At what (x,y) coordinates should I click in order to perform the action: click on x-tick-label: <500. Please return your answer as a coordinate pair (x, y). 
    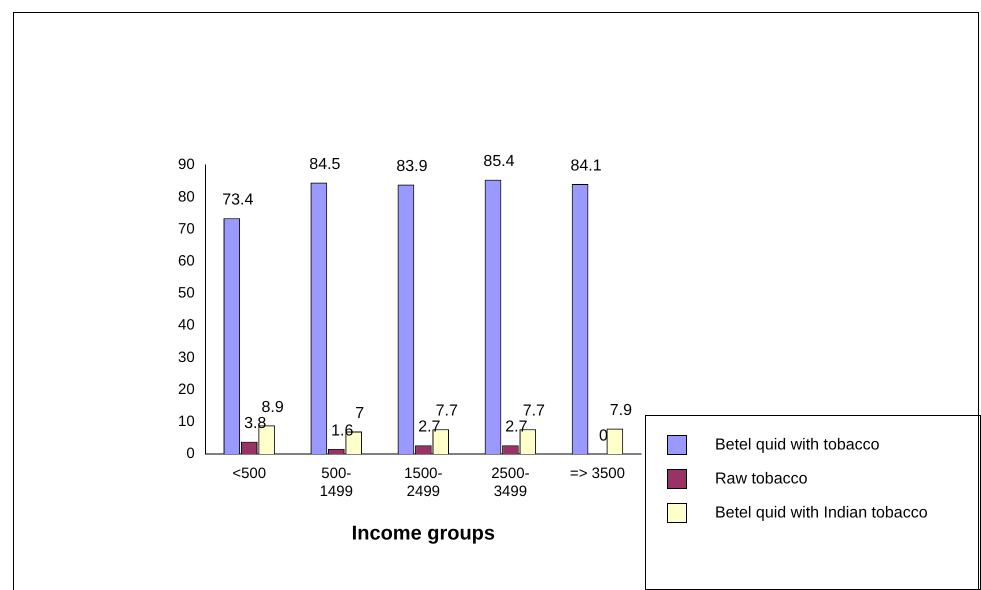
    Looking at the image, I should click on (249, 473).